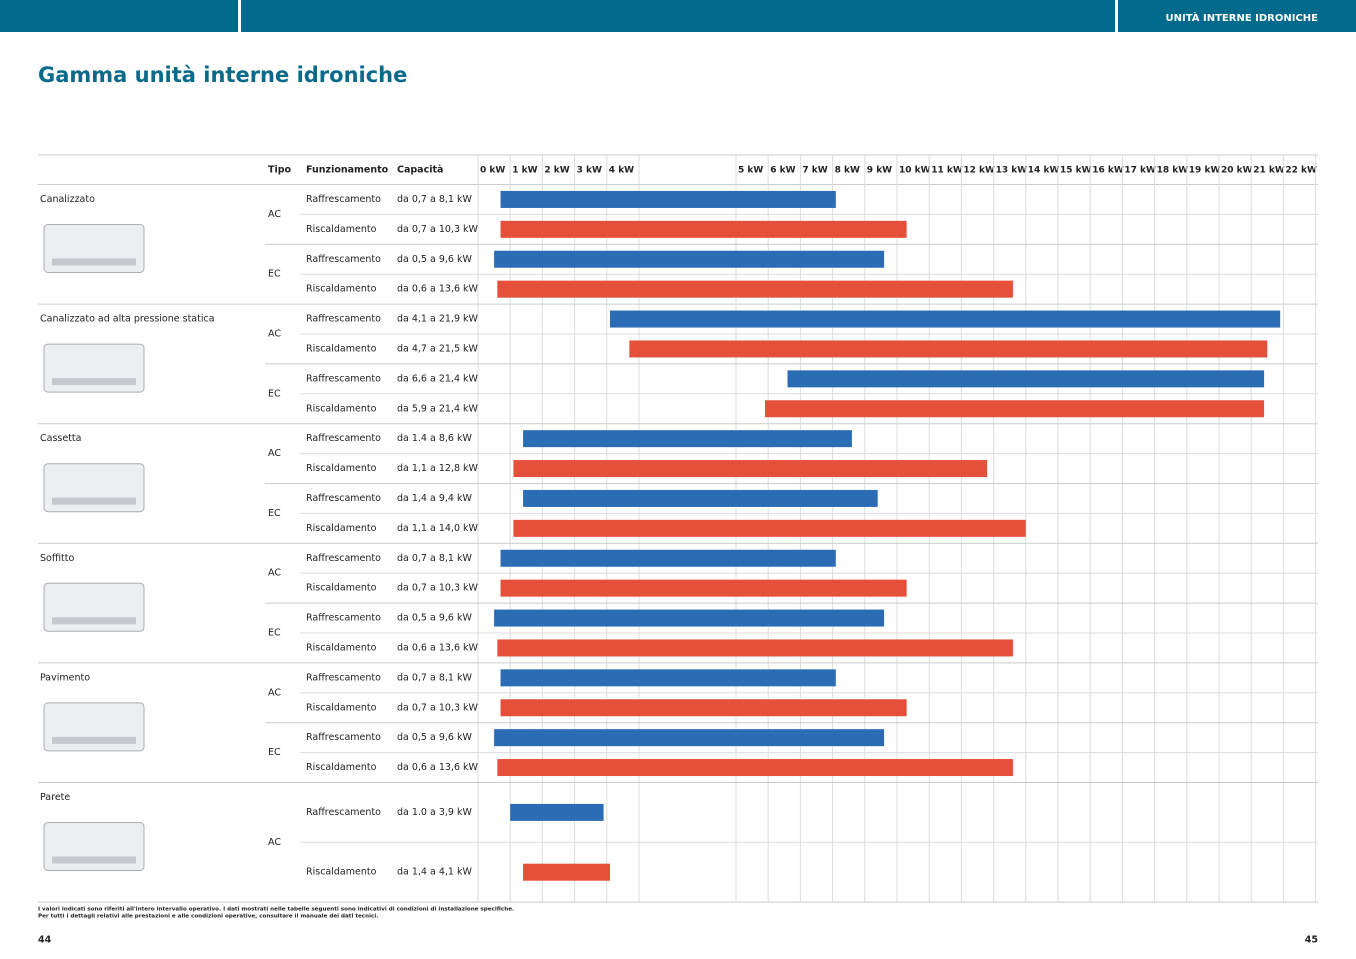  Describe the element at coordinates (1076, 171) in the screenshot. I see `scale-label: 15 kW` at that location.